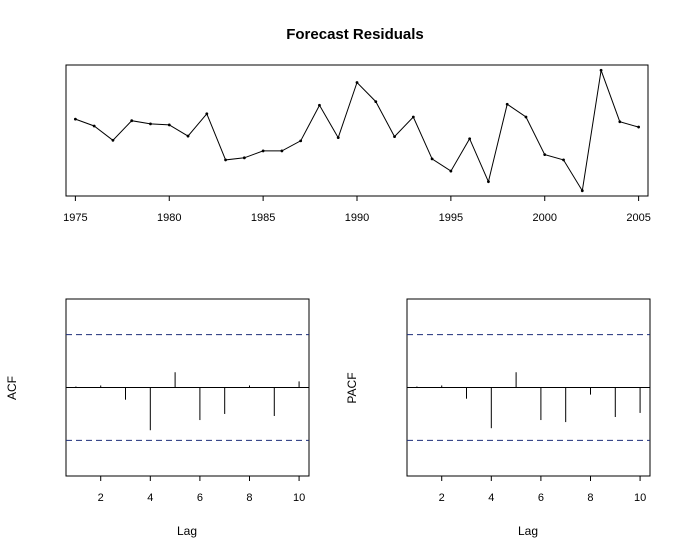  I want to click on acf-x-label: Lag, so click(187, 531).